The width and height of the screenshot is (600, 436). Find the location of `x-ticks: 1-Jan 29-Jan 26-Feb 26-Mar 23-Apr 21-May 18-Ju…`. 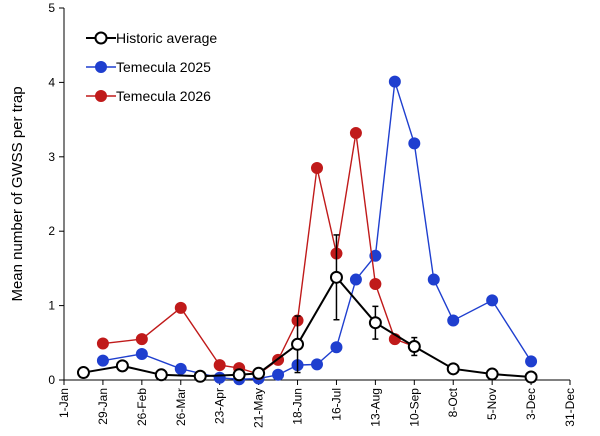

x-ticks: 1-Jan 29-Jan 26-Feb 26-Mar 23-Apr 21-May 18-Ju… is located at coordinates (317, 404).